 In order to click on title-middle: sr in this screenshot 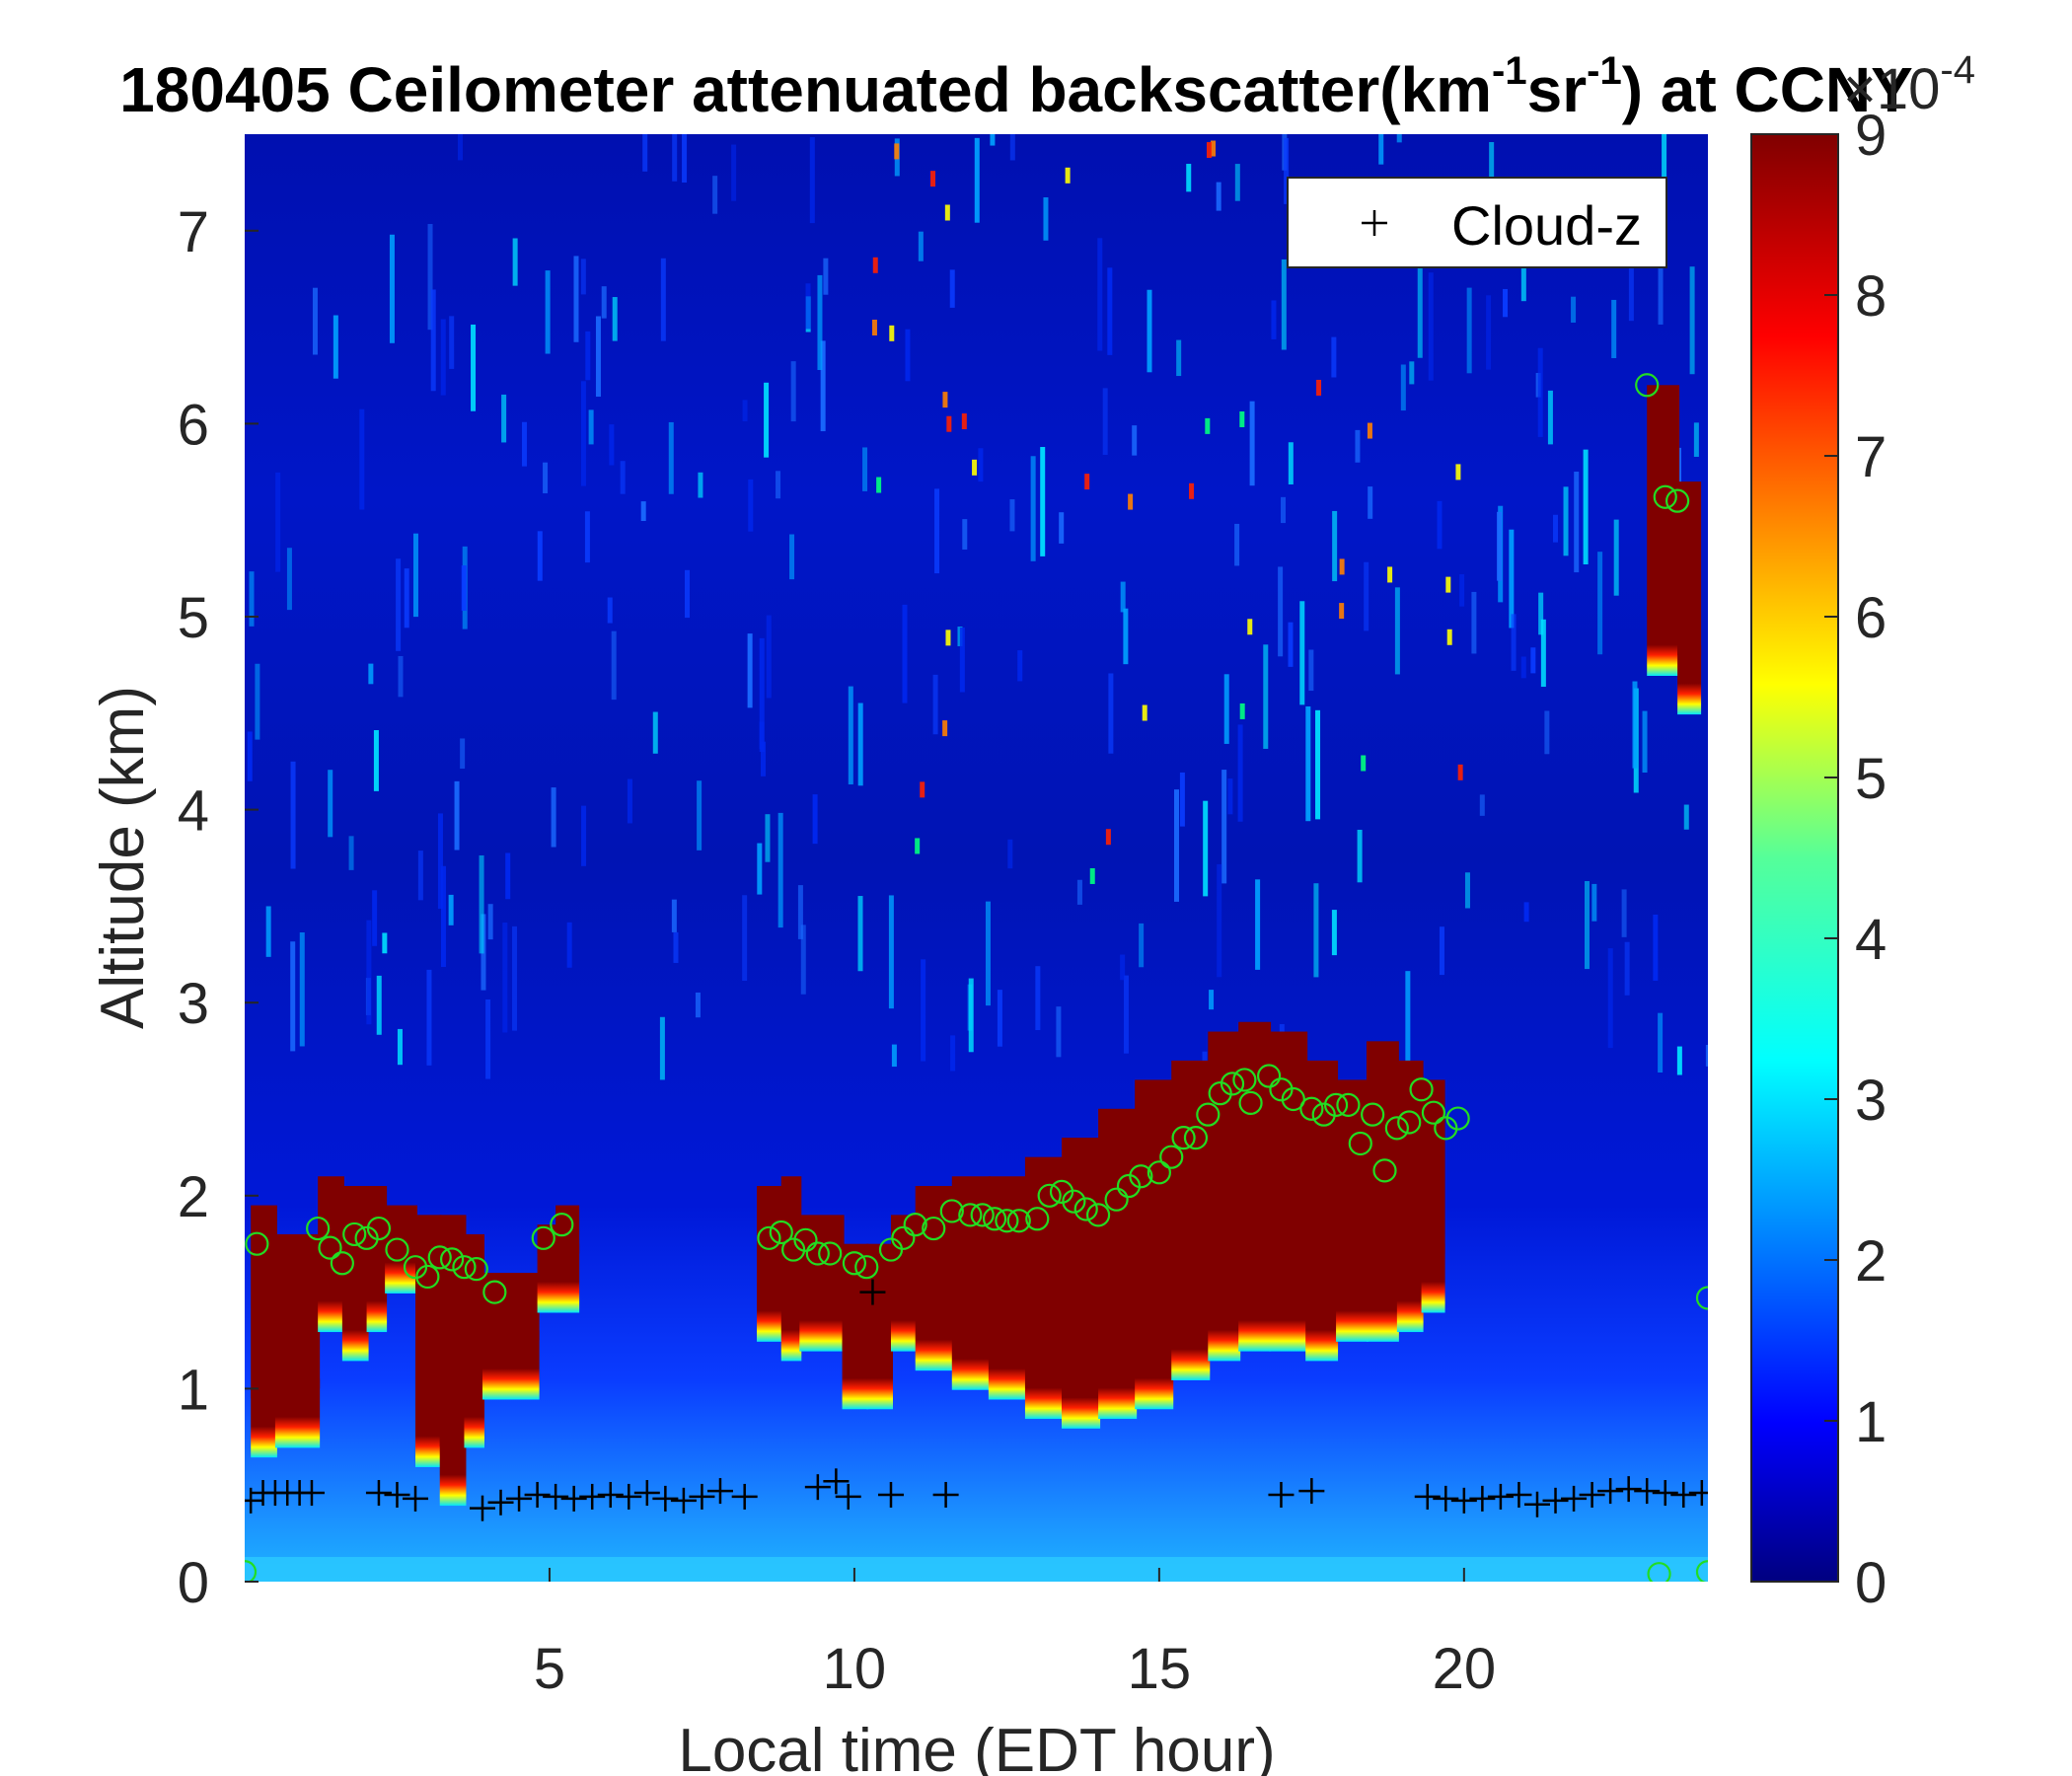, I will do `click(1558, 90)`.